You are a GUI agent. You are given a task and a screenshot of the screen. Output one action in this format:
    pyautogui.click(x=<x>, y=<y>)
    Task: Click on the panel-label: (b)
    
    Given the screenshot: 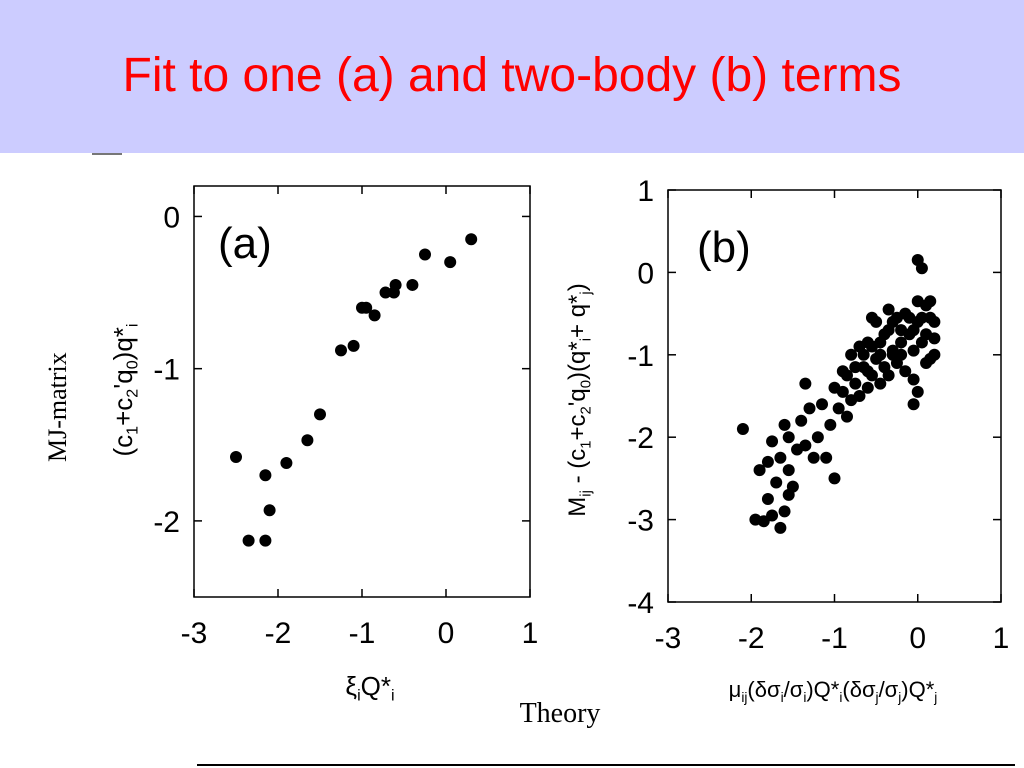 What is the action you would take?
    pyautogui.click(x=724, y=247)
    